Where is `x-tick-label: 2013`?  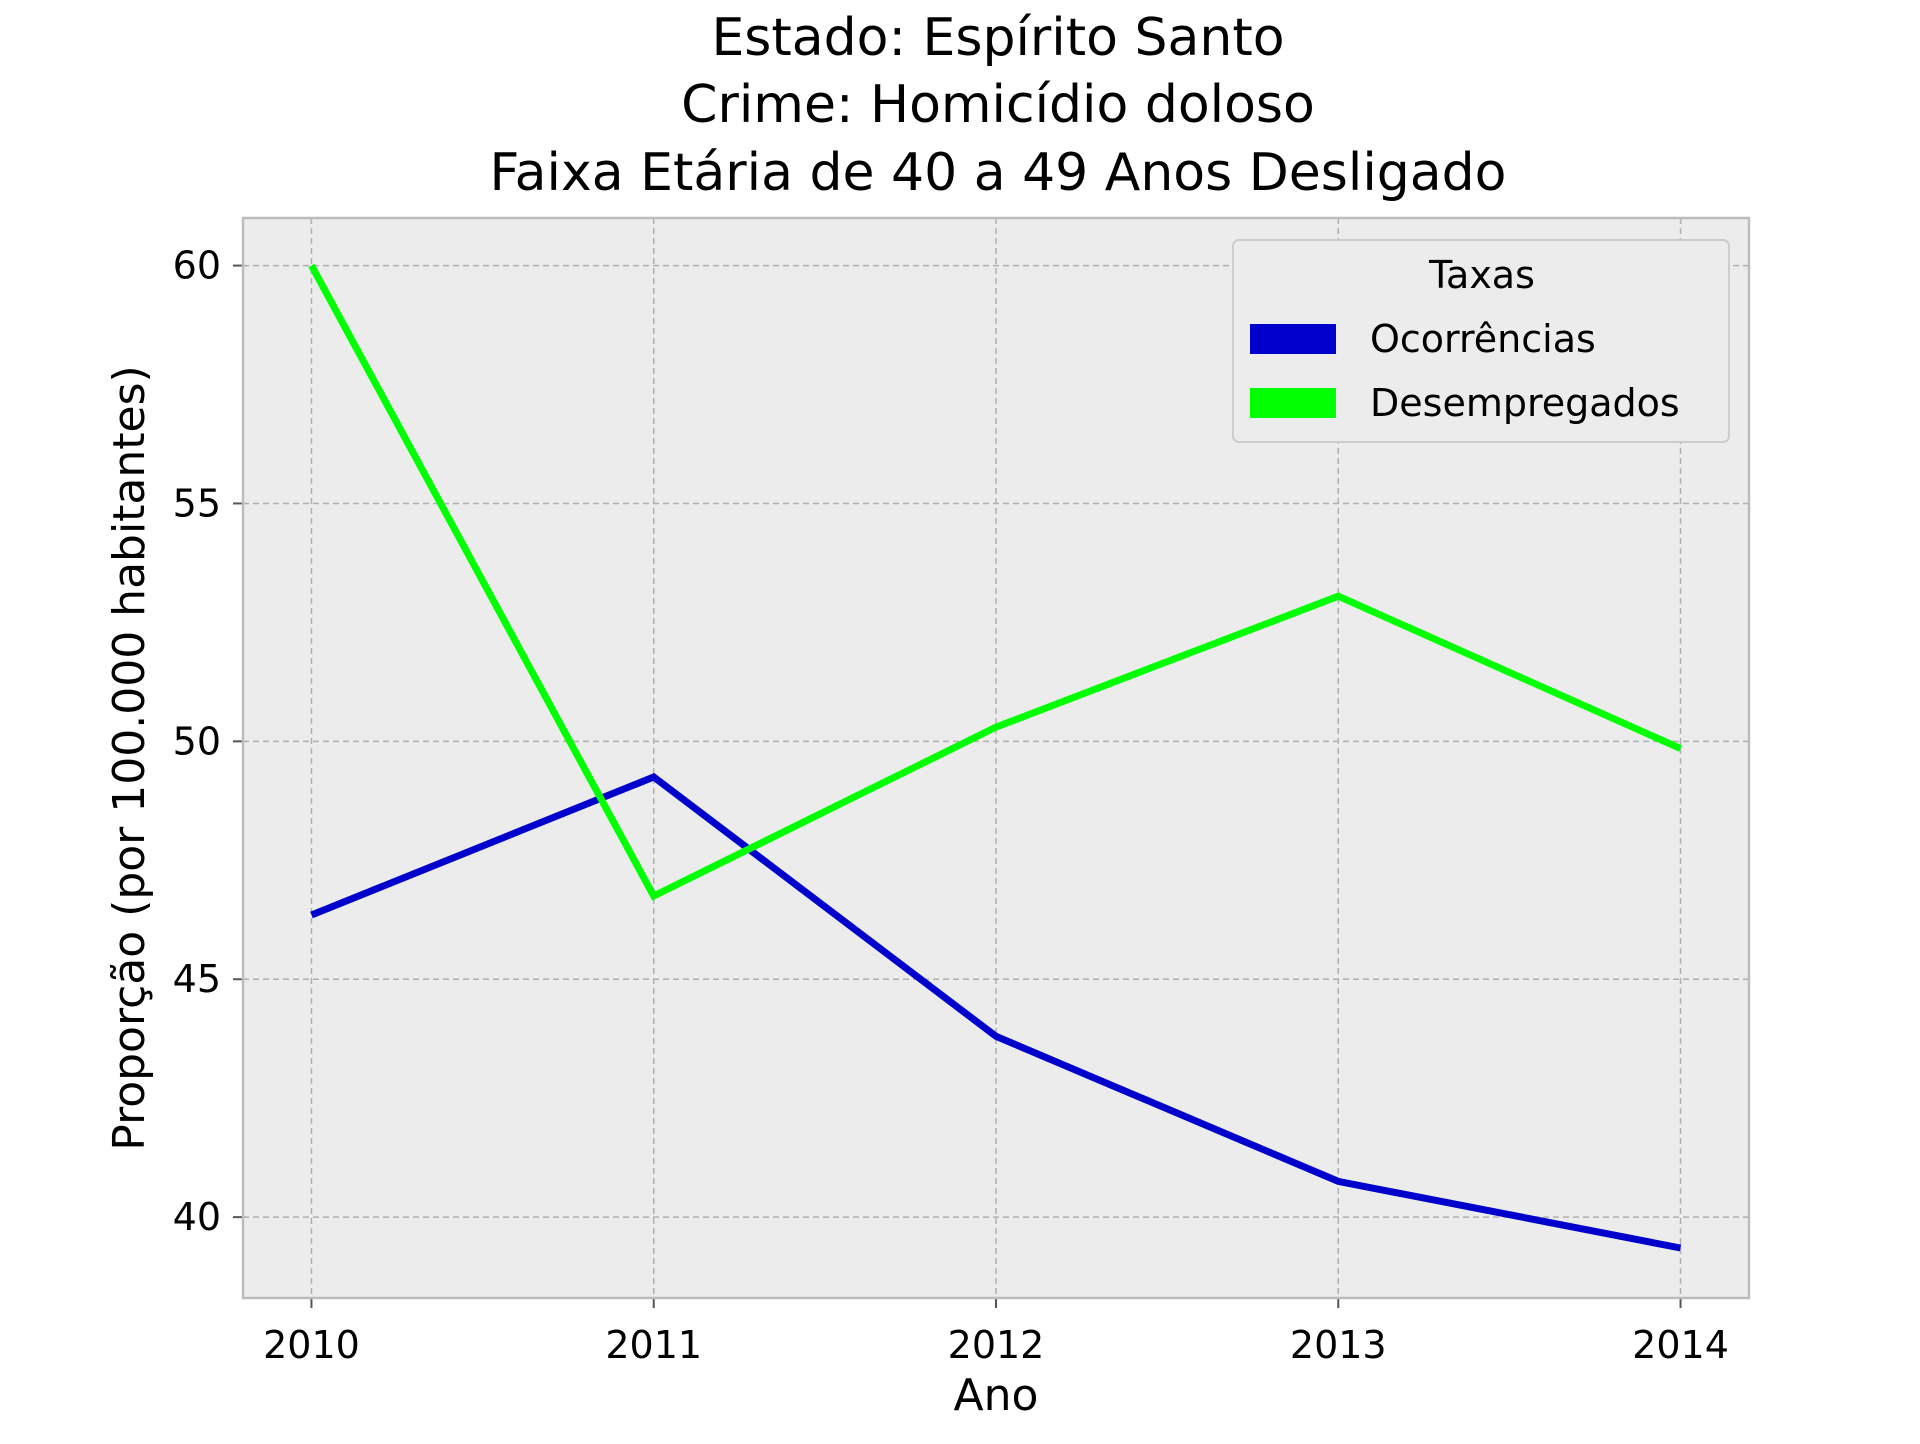 x-tick-label: 2013 is located at coordinates (1338, 1345).